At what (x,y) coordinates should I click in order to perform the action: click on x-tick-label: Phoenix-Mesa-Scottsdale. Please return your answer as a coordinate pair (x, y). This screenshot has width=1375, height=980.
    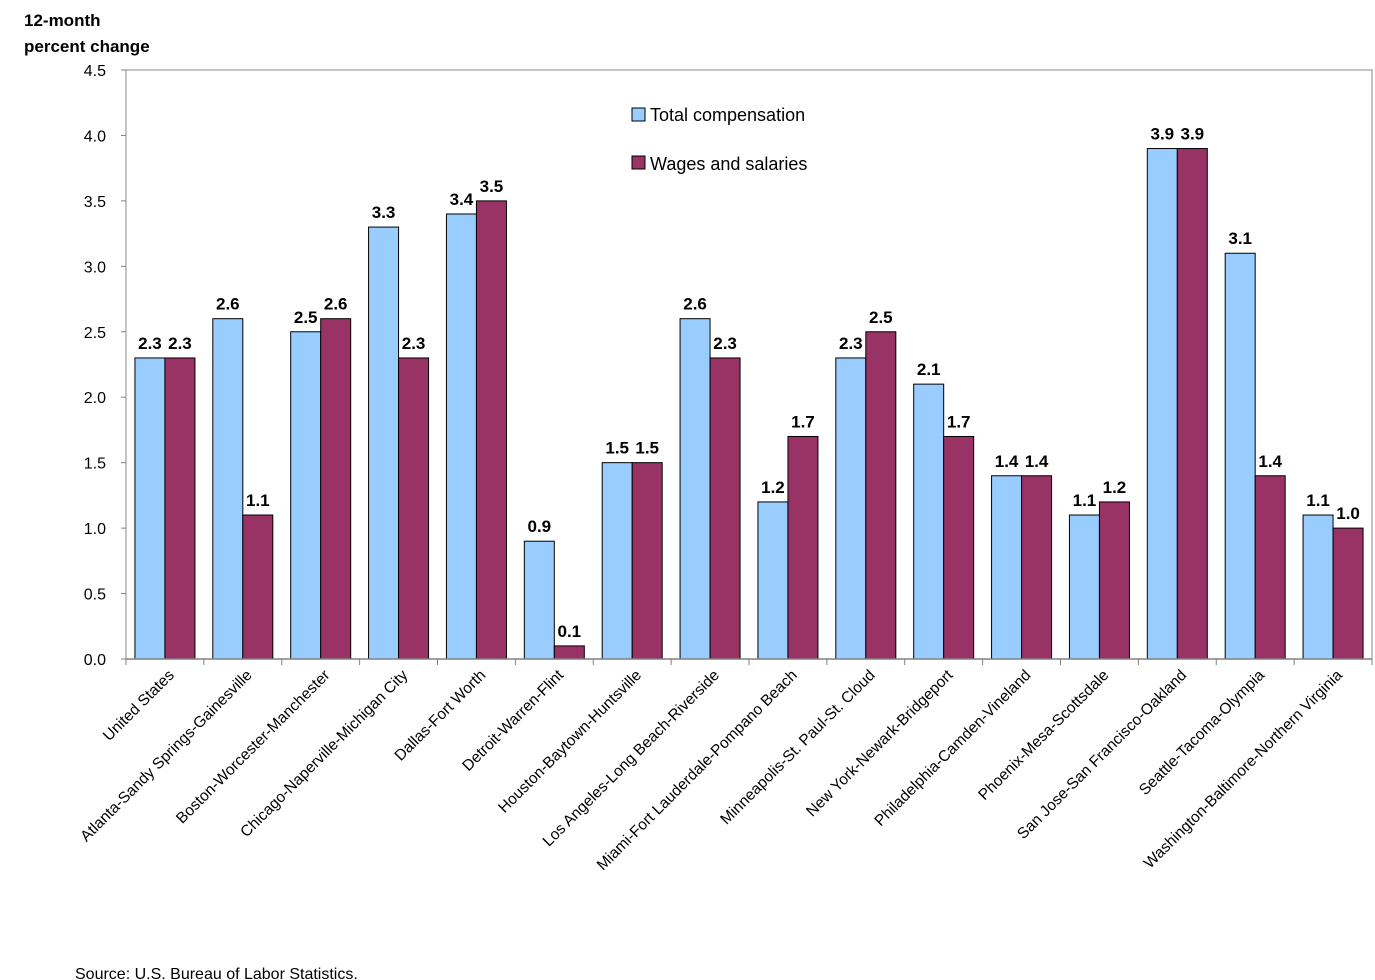
    Looking at the image, I should click on (1043, 735).